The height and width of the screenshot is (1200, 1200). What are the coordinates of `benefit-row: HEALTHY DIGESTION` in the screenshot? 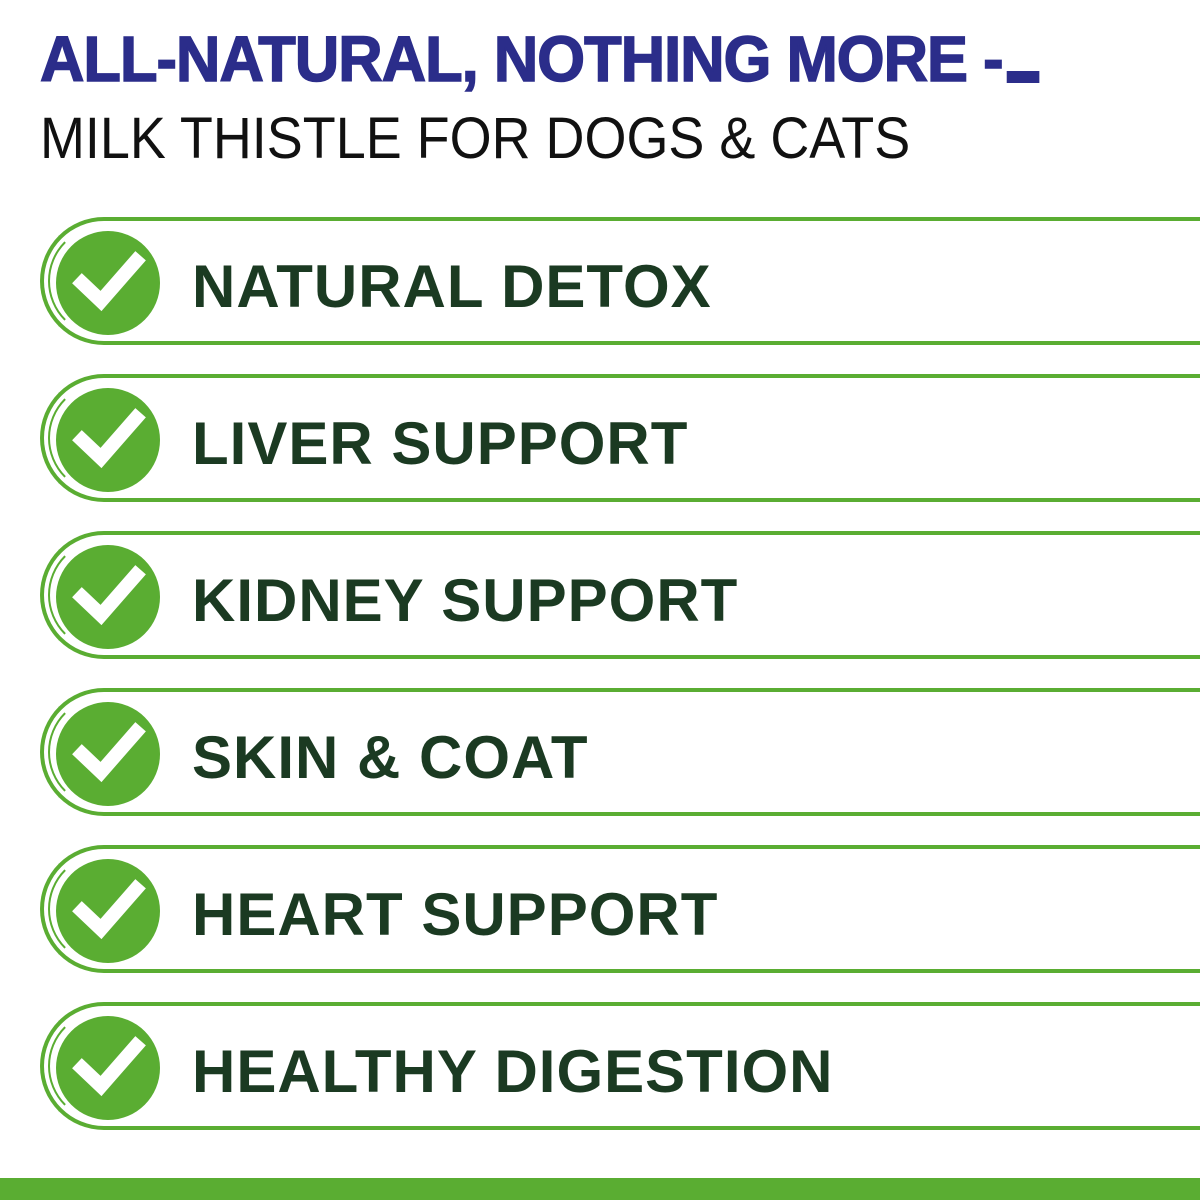 It's located at (620, 1066).